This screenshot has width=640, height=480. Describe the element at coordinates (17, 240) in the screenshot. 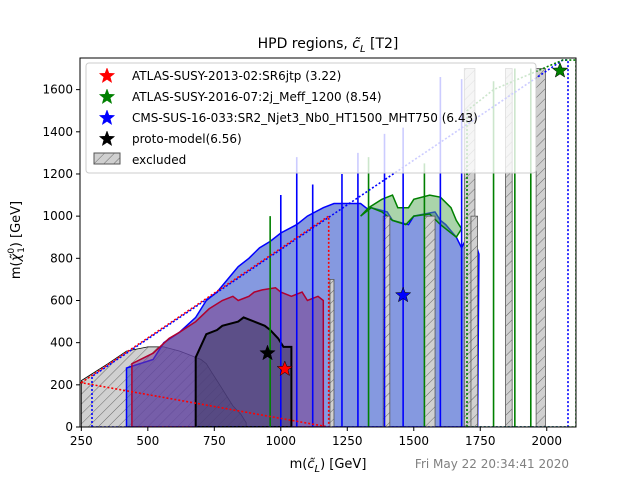

I see `y-axis-label: m(χ̃01) [GeV]` at that location.